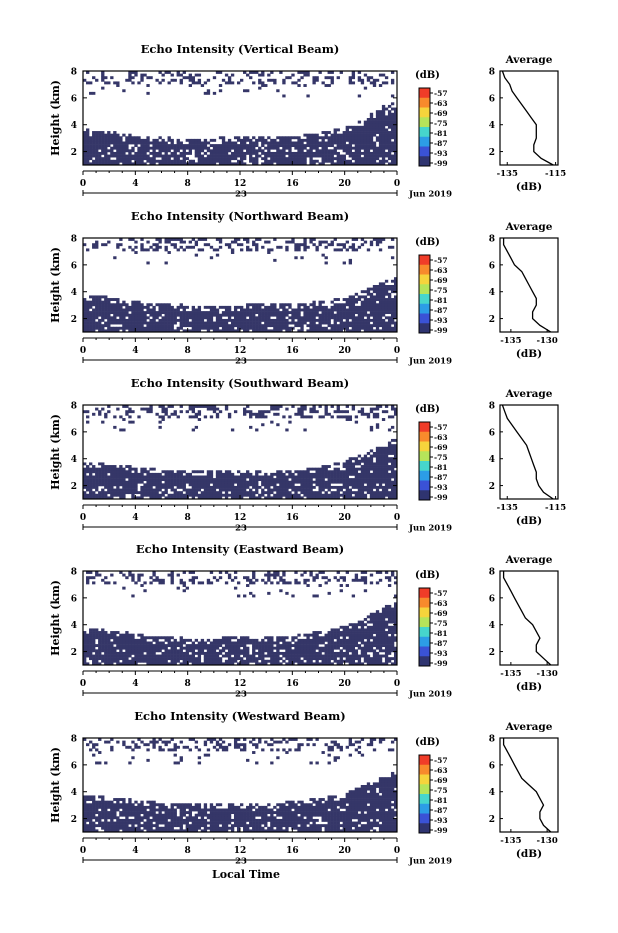 The width and height of the screenshot is (618, 933). Describe the element at coordinates (74, 293) in the screenshot. I see `y-tick-label: 4` at that location.